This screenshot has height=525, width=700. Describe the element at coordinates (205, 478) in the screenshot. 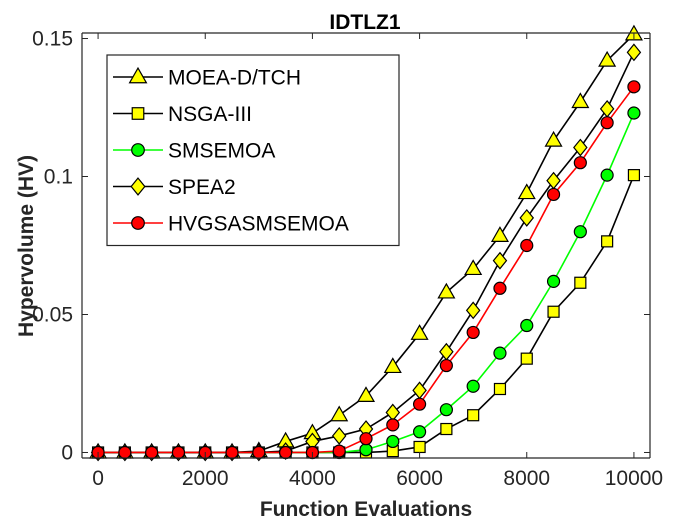

I see `x-tick-label: 2000` at that location.